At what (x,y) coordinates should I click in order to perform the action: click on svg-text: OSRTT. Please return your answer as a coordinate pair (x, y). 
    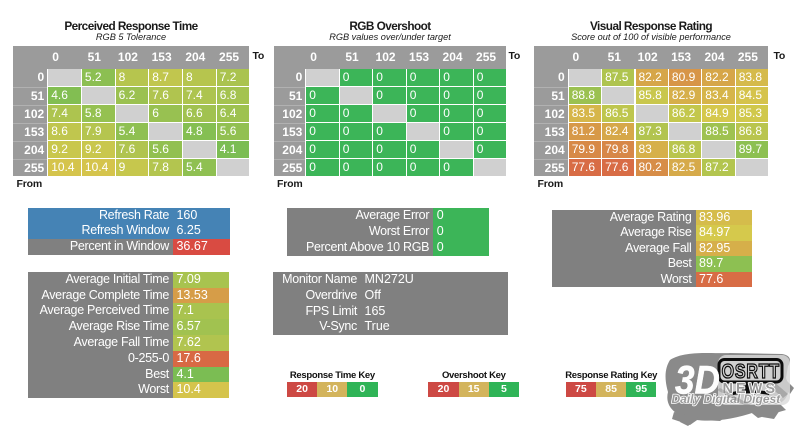
    Looking at the image, I should click on (751, 371).